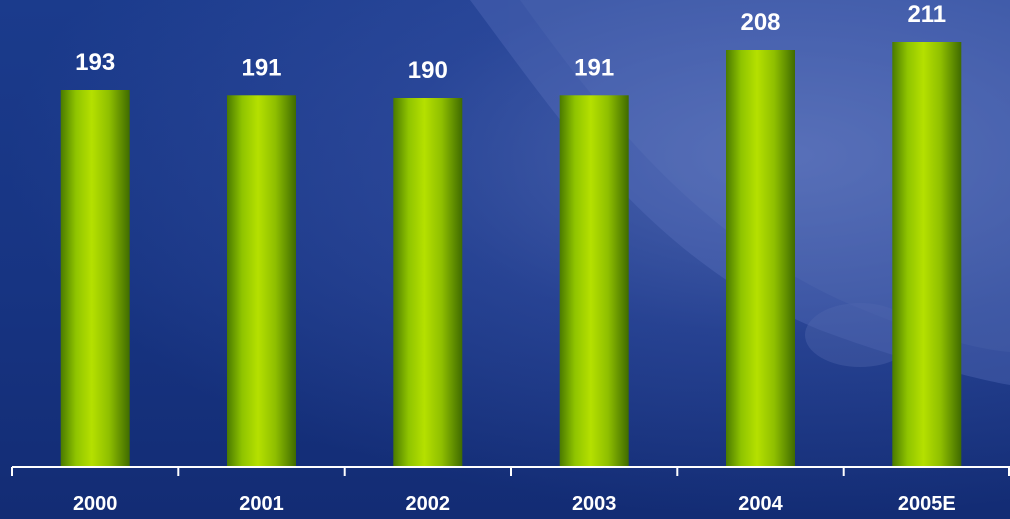  I want to click on x-axis-ticks, so click(510, 471).